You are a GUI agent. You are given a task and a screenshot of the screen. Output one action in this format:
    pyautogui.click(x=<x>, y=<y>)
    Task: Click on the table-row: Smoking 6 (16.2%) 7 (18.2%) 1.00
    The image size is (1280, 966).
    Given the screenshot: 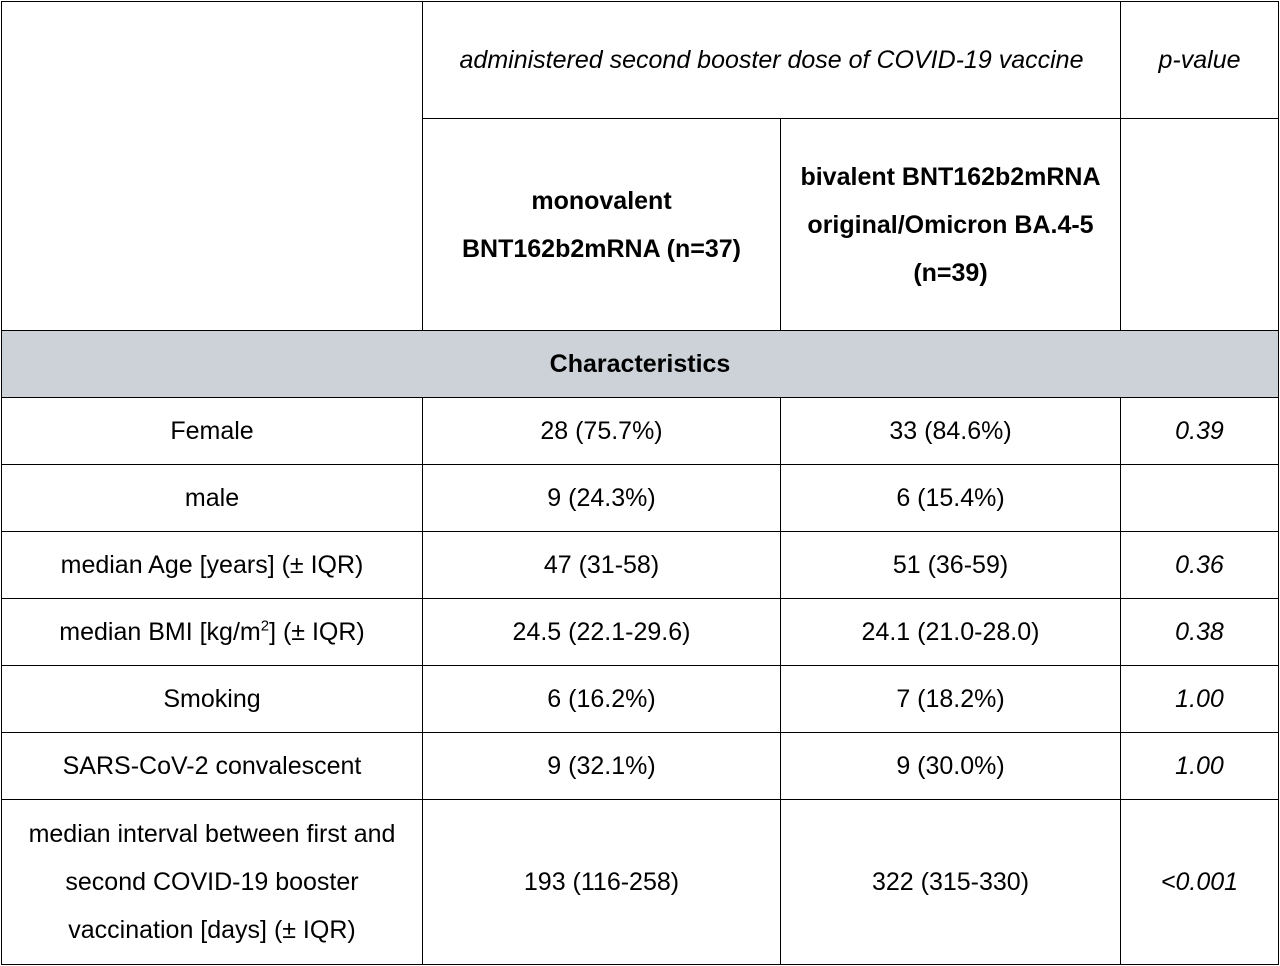 What is the action you would take?
    pyautogui.click(x=640, y=699)
    